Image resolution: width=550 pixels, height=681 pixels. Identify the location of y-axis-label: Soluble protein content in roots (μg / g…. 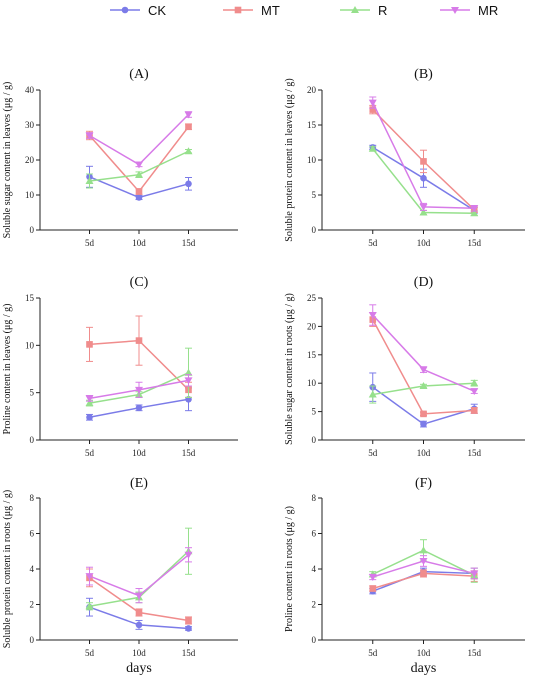
(7, 569).